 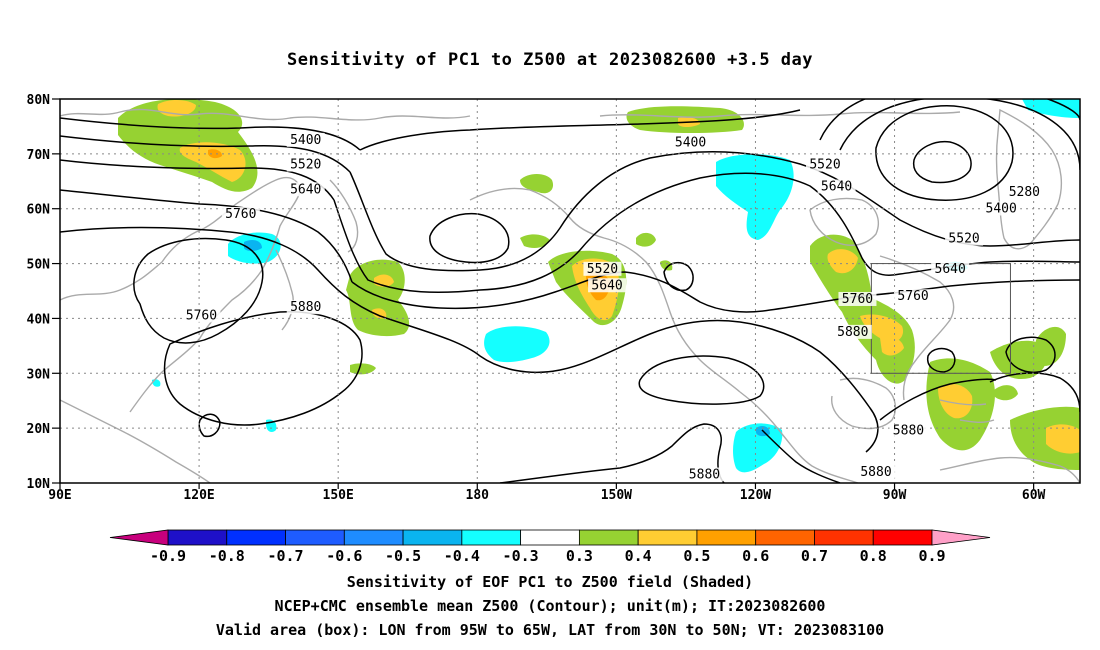 What do you see at coordinates (941, 360) in the screenshot?
I see `contour-5880-gulf-closed` at bounding box center [941, 360].